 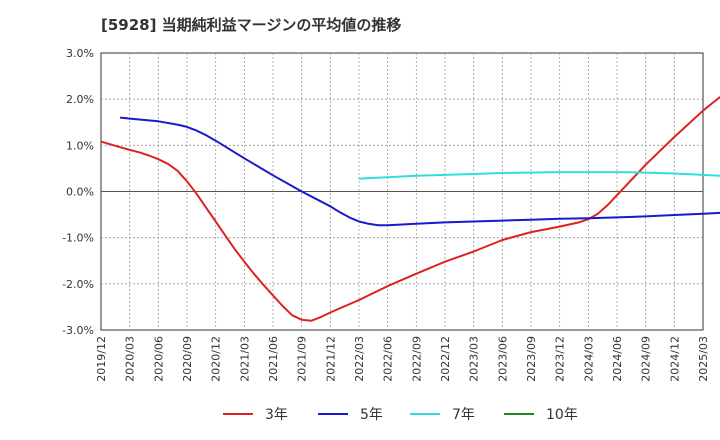 I want to click on x-tick-label: 2021/03, so click(x=244, y=359).